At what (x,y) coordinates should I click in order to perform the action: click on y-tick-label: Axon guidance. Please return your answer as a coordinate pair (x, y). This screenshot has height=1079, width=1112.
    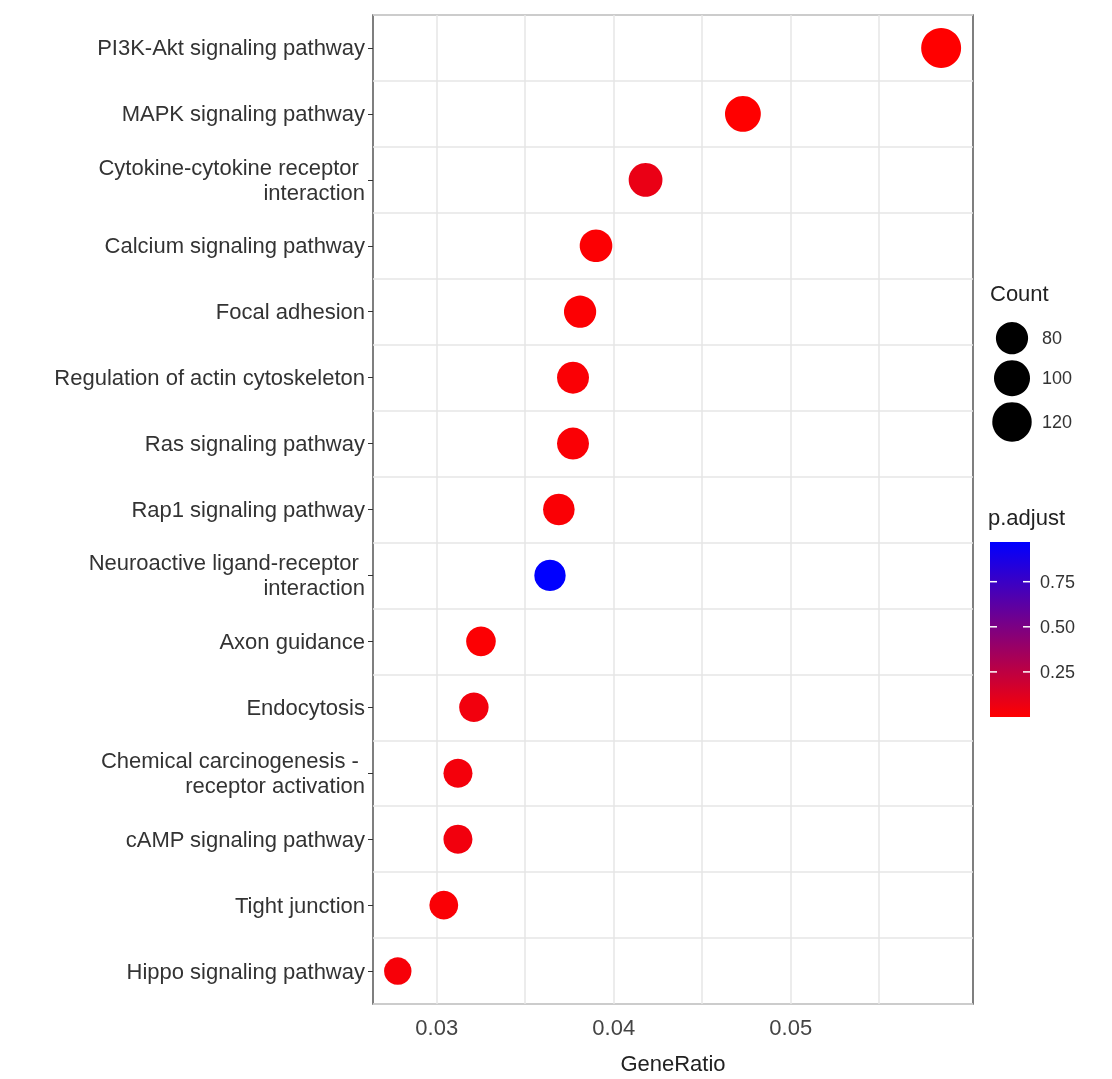
    Looking at the image, I should click on (292, 641).